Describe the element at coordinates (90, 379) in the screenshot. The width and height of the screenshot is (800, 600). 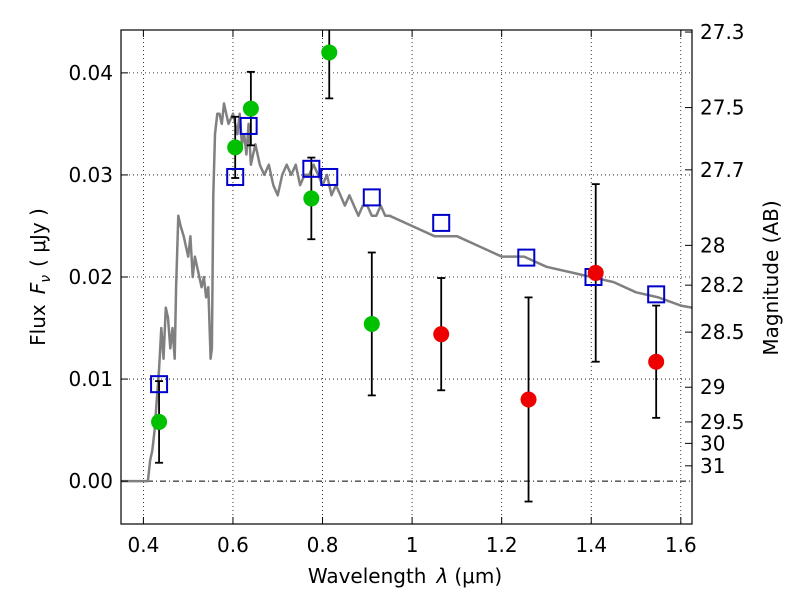
I see `y-tick-label: 0.01` at that location.